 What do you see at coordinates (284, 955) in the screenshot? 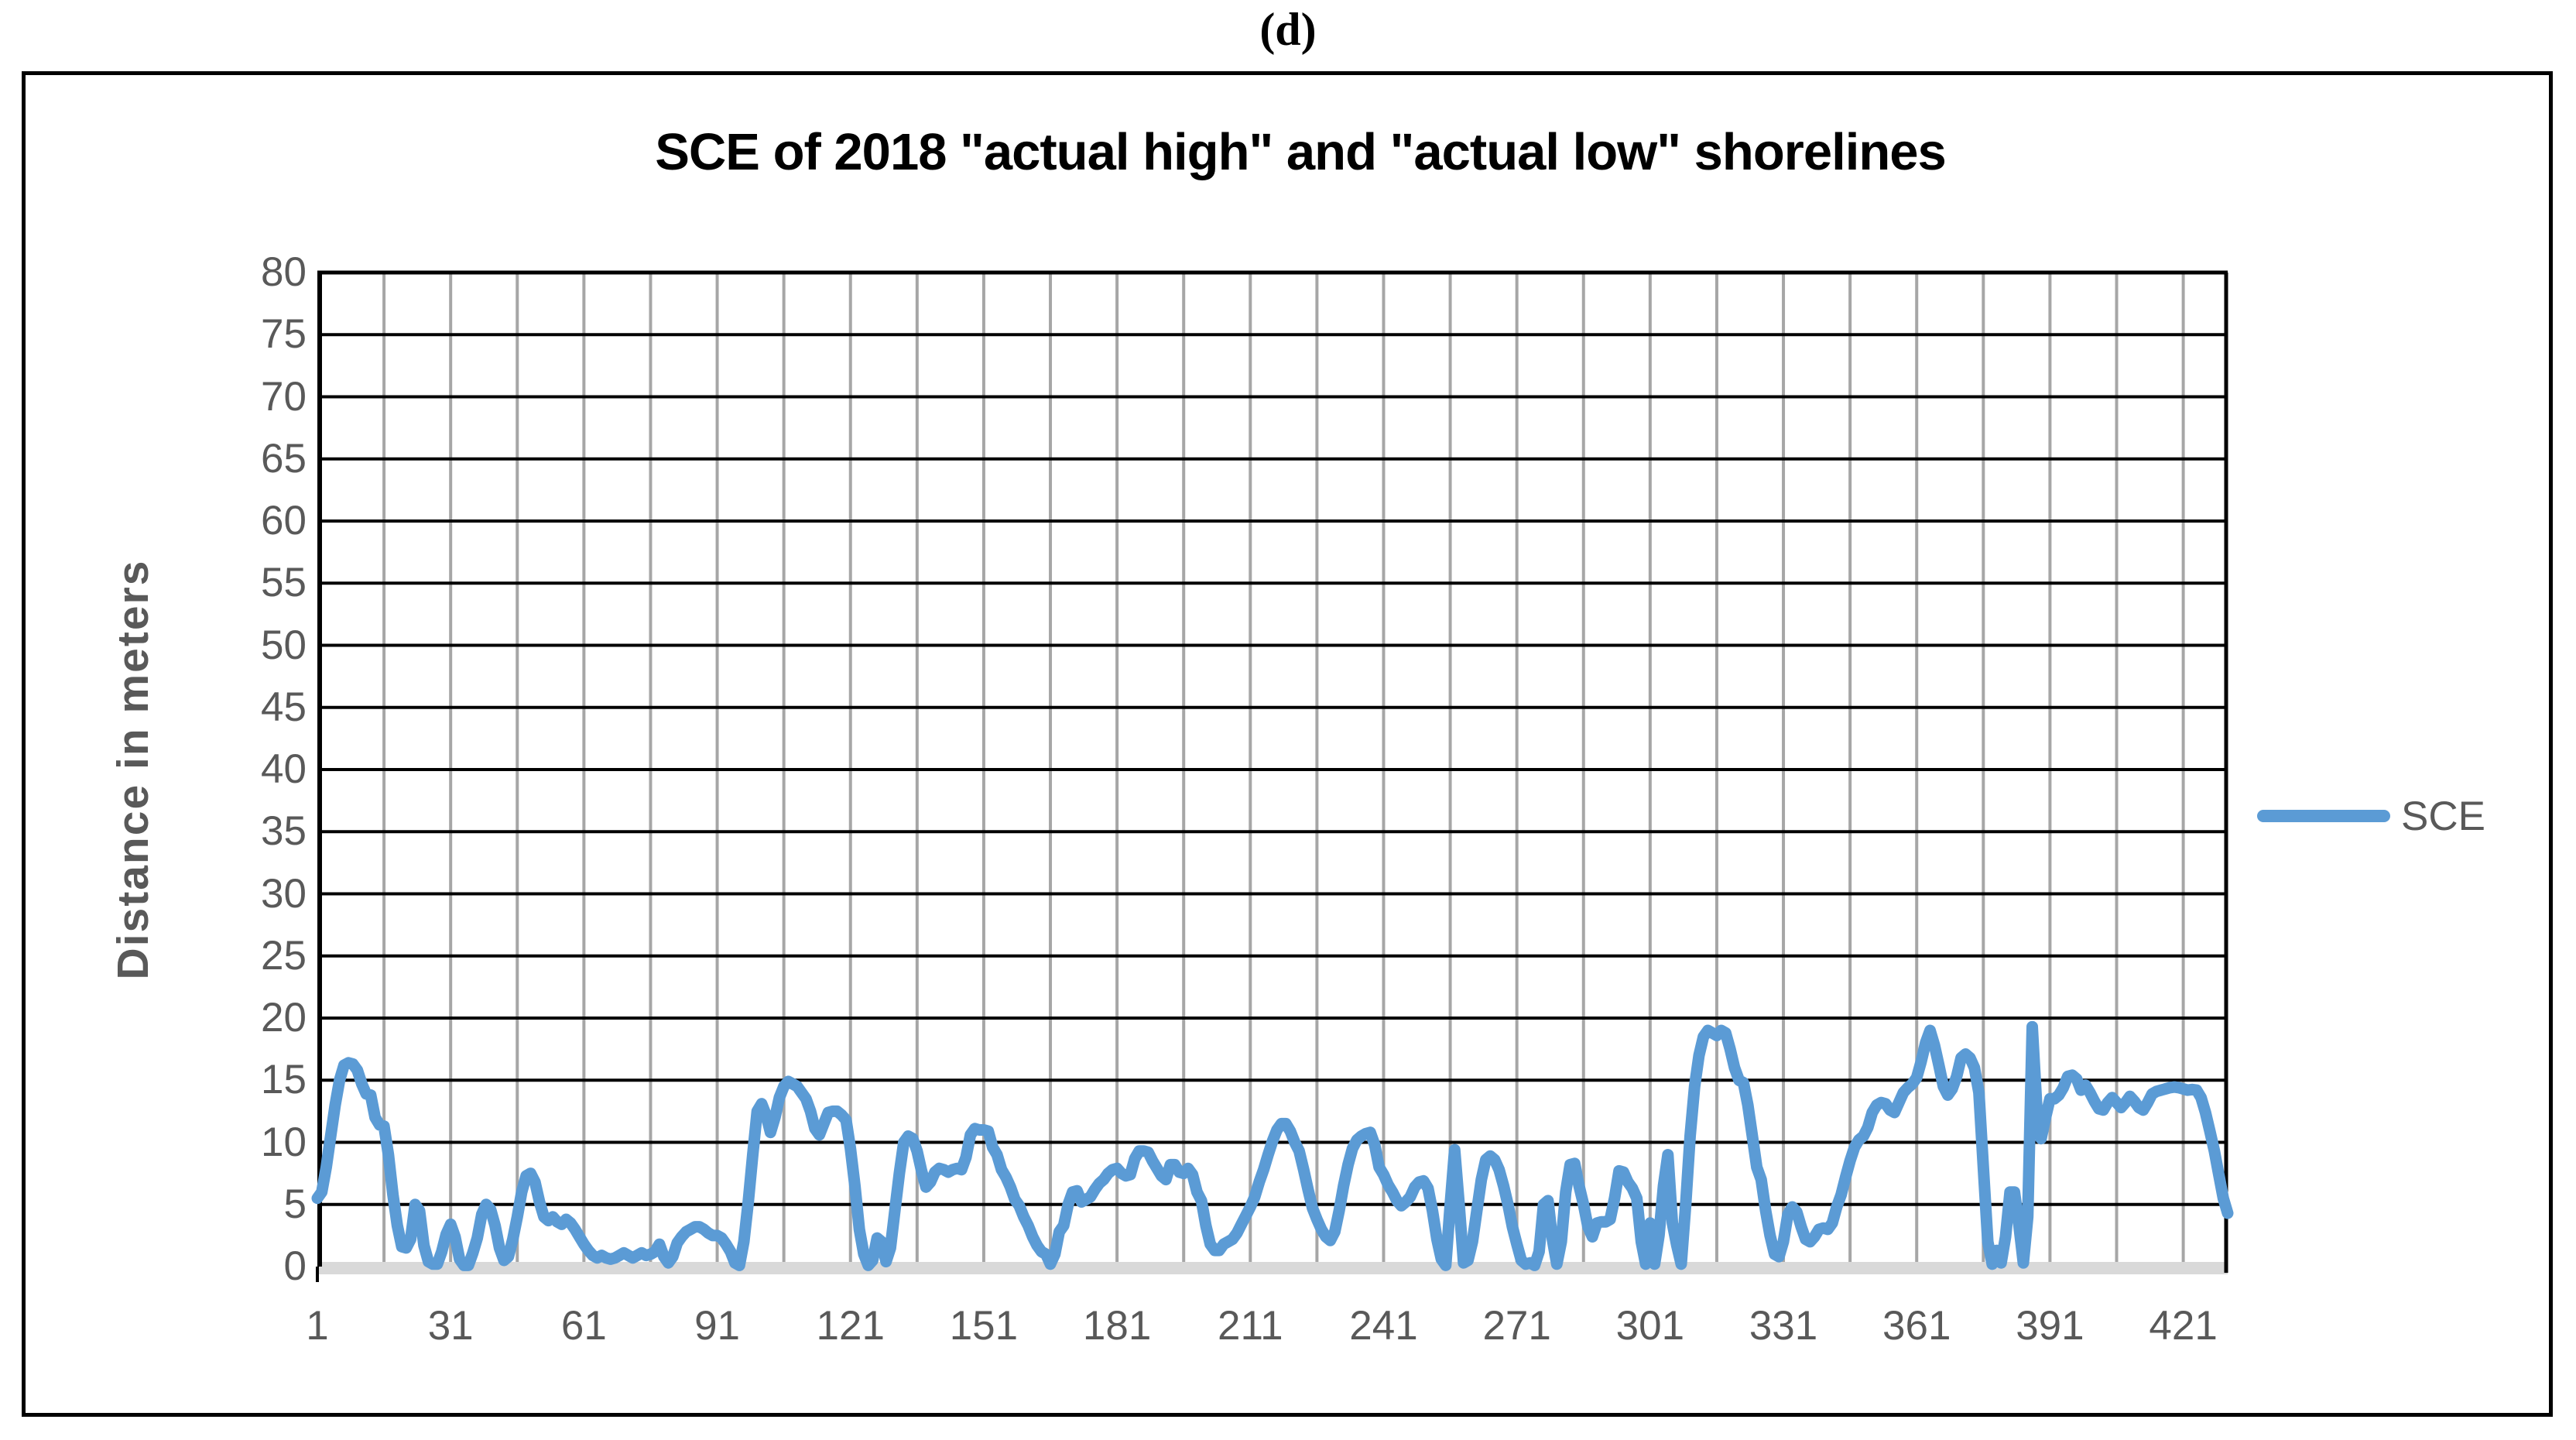
I see `y-tick-label: 25` at bounding box center [284, 955].